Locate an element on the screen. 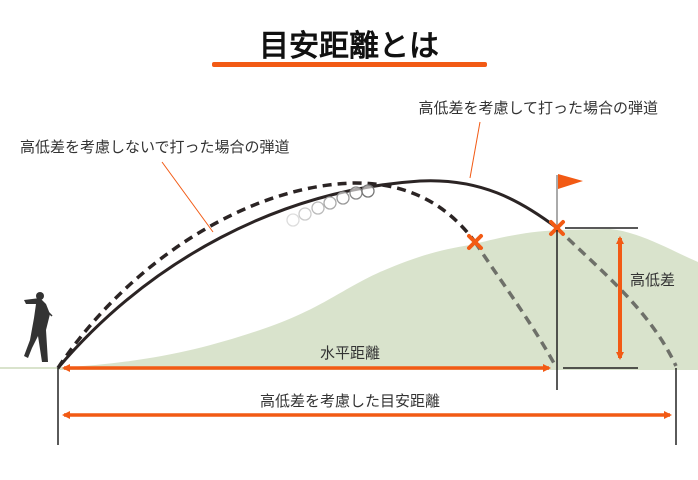 The height and width of the screenshot is (480, 698). without-elevation-label: 高低差を考慮しないで打った場合の弾道 is located at coordinates (155, 147).